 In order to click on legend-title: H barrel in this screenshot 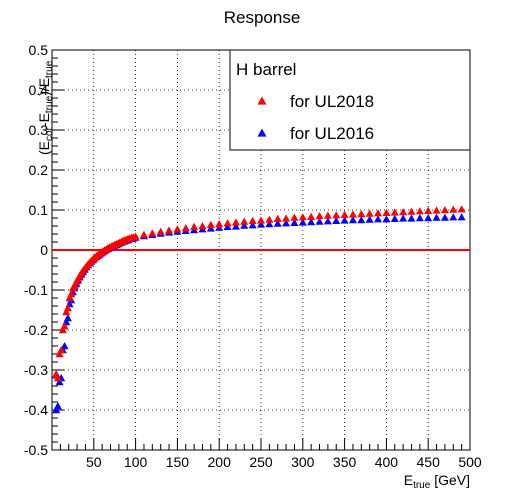, I will do `click(266, 69)`.